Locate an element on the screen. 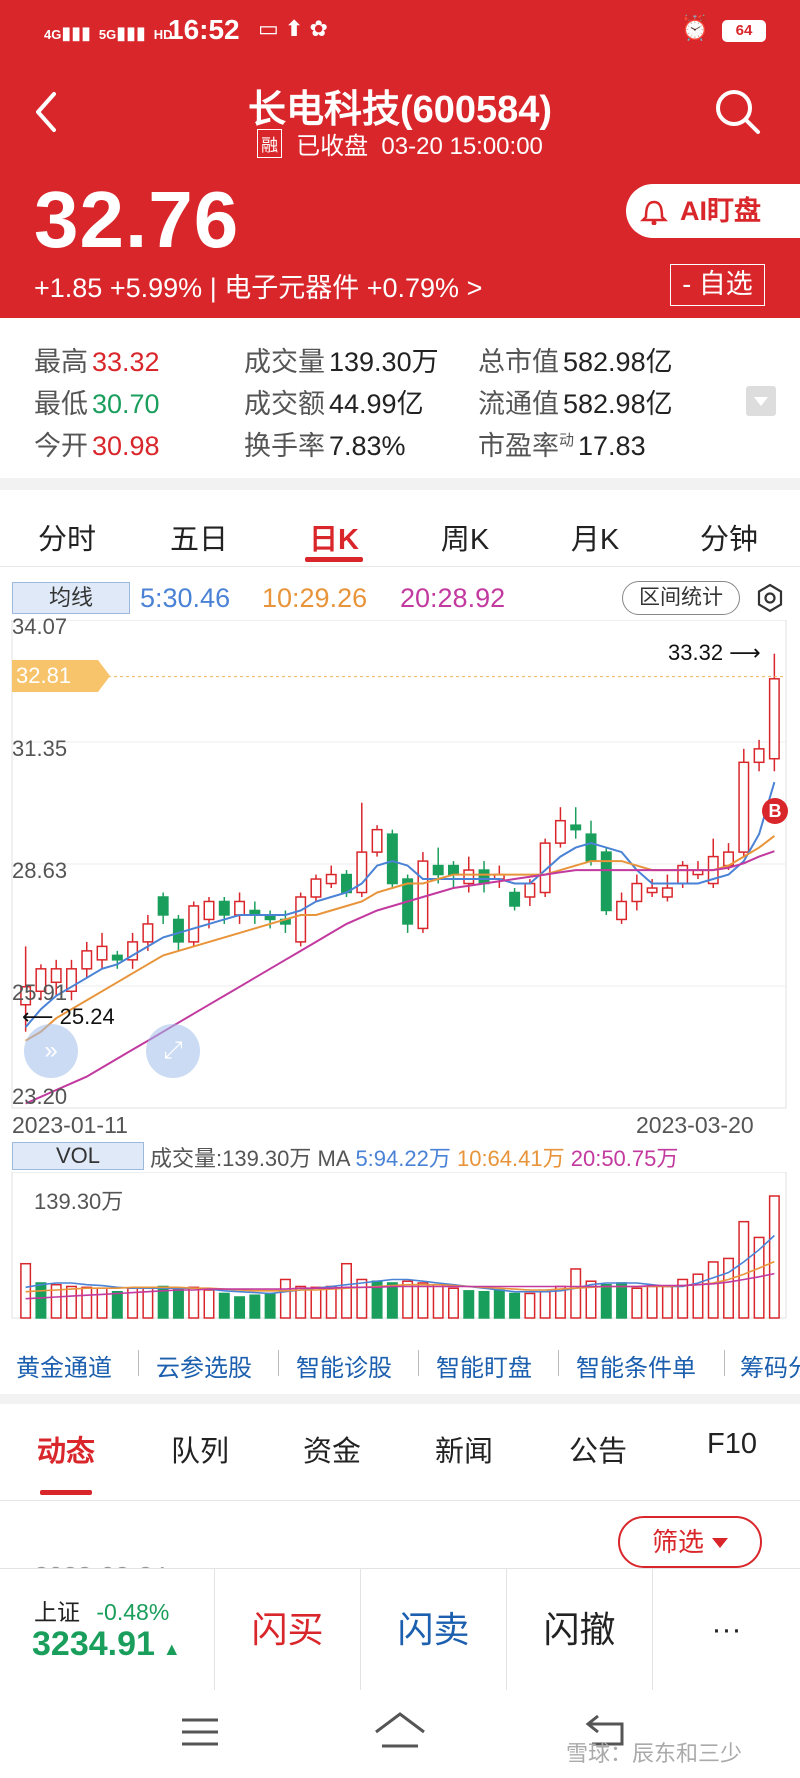  link-smart-order: 智能条件单 is located at coordinates (636, 1368).